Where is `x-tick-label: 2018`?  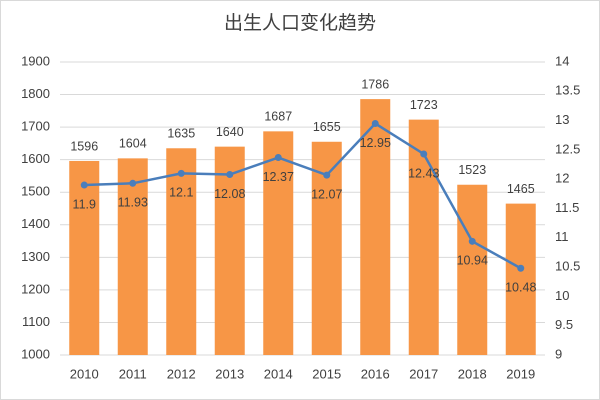 x-tick-label: 2018 is located at coordinates (472, 373).